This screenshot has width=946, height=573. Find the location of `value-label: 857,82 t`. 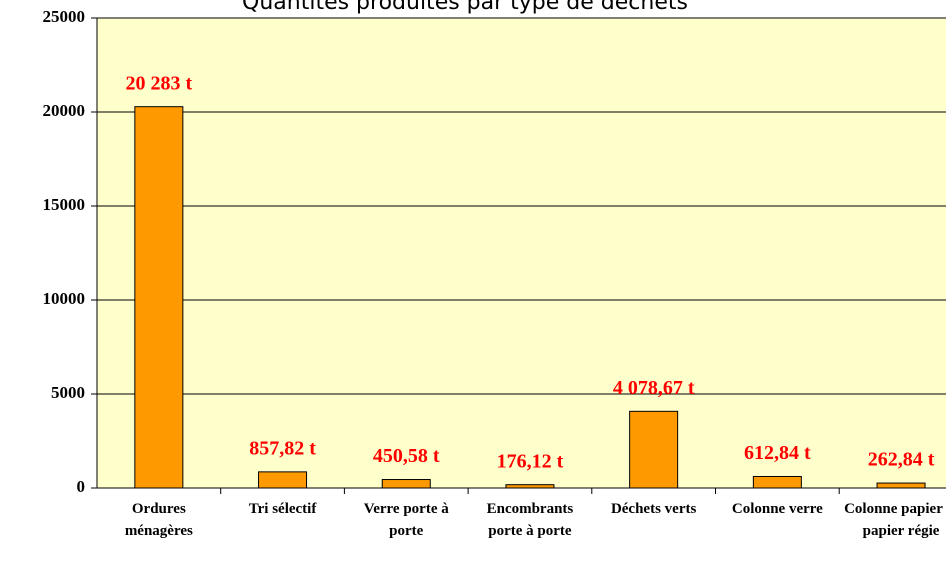

value-label: 857,82 t is located at coordinates (282, 448).